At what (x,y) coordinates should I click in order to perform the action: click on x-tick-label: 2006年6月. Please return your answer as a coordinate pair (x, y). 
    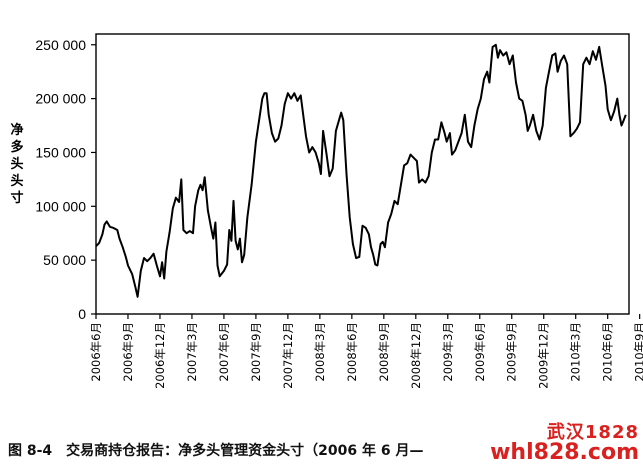
    Looking at the image, I should click on (96, 352).